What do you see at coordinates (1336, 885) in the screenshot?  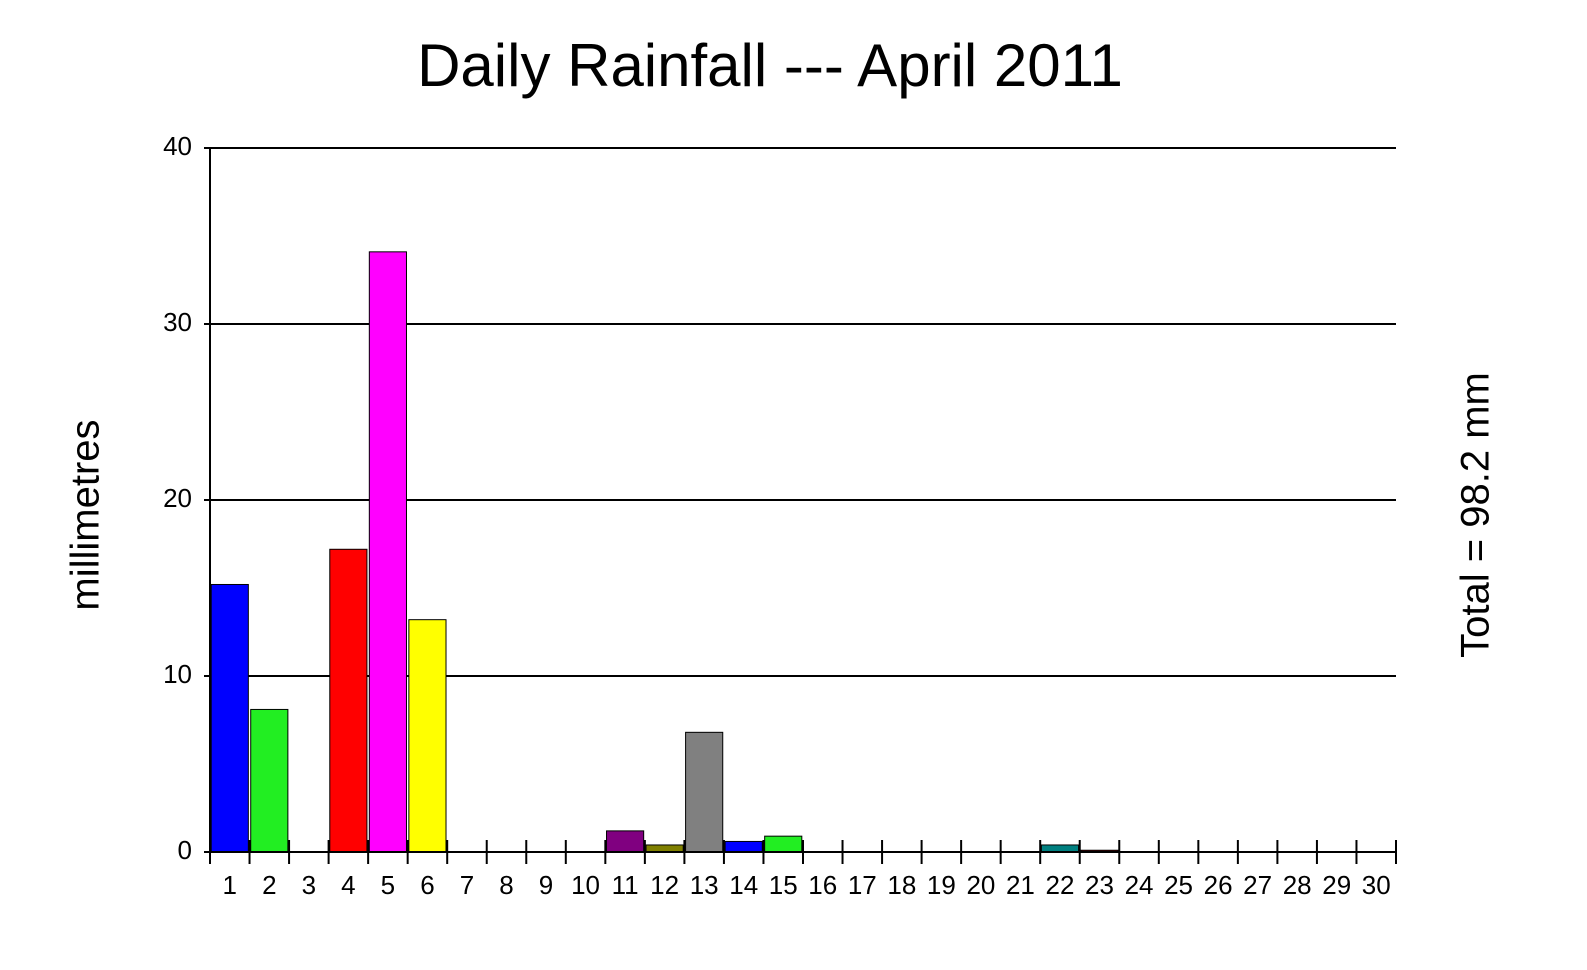 I see `x-tick-label: 29` at bounding box center [1336, 885].